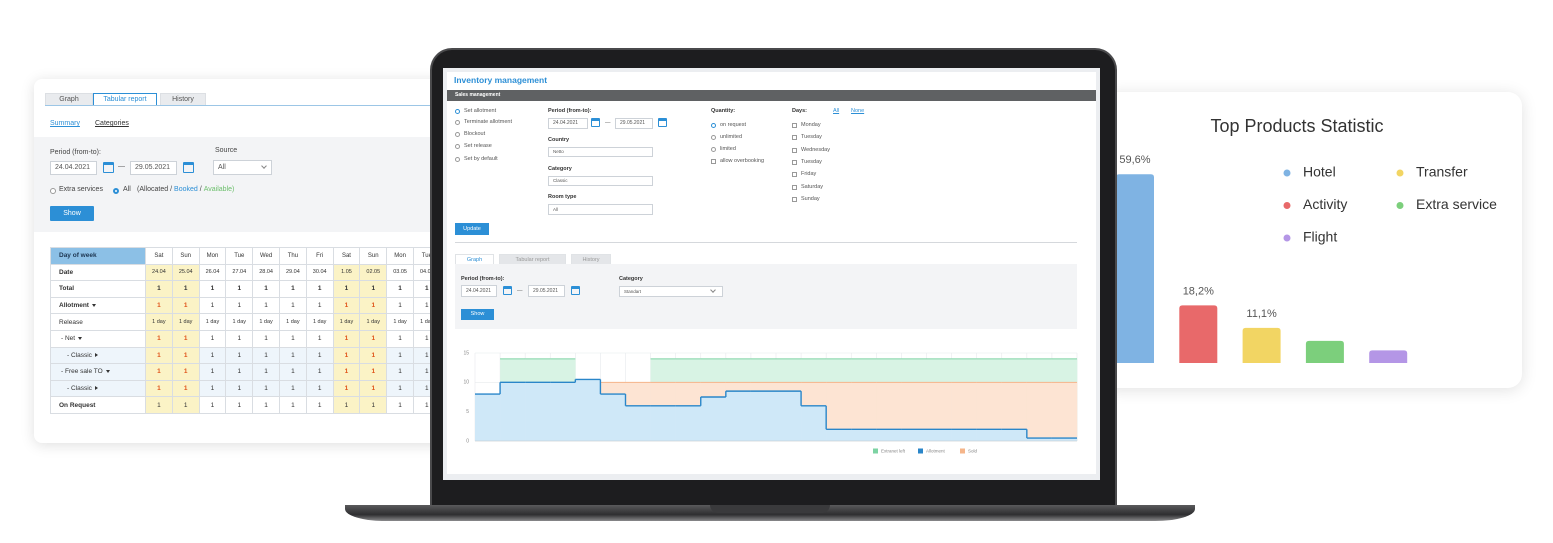 This screenshot has width=1553, height=543. Describe the element at coordinates (346, 256) in the screenshot. I see `header-cell: Sat` at that location.